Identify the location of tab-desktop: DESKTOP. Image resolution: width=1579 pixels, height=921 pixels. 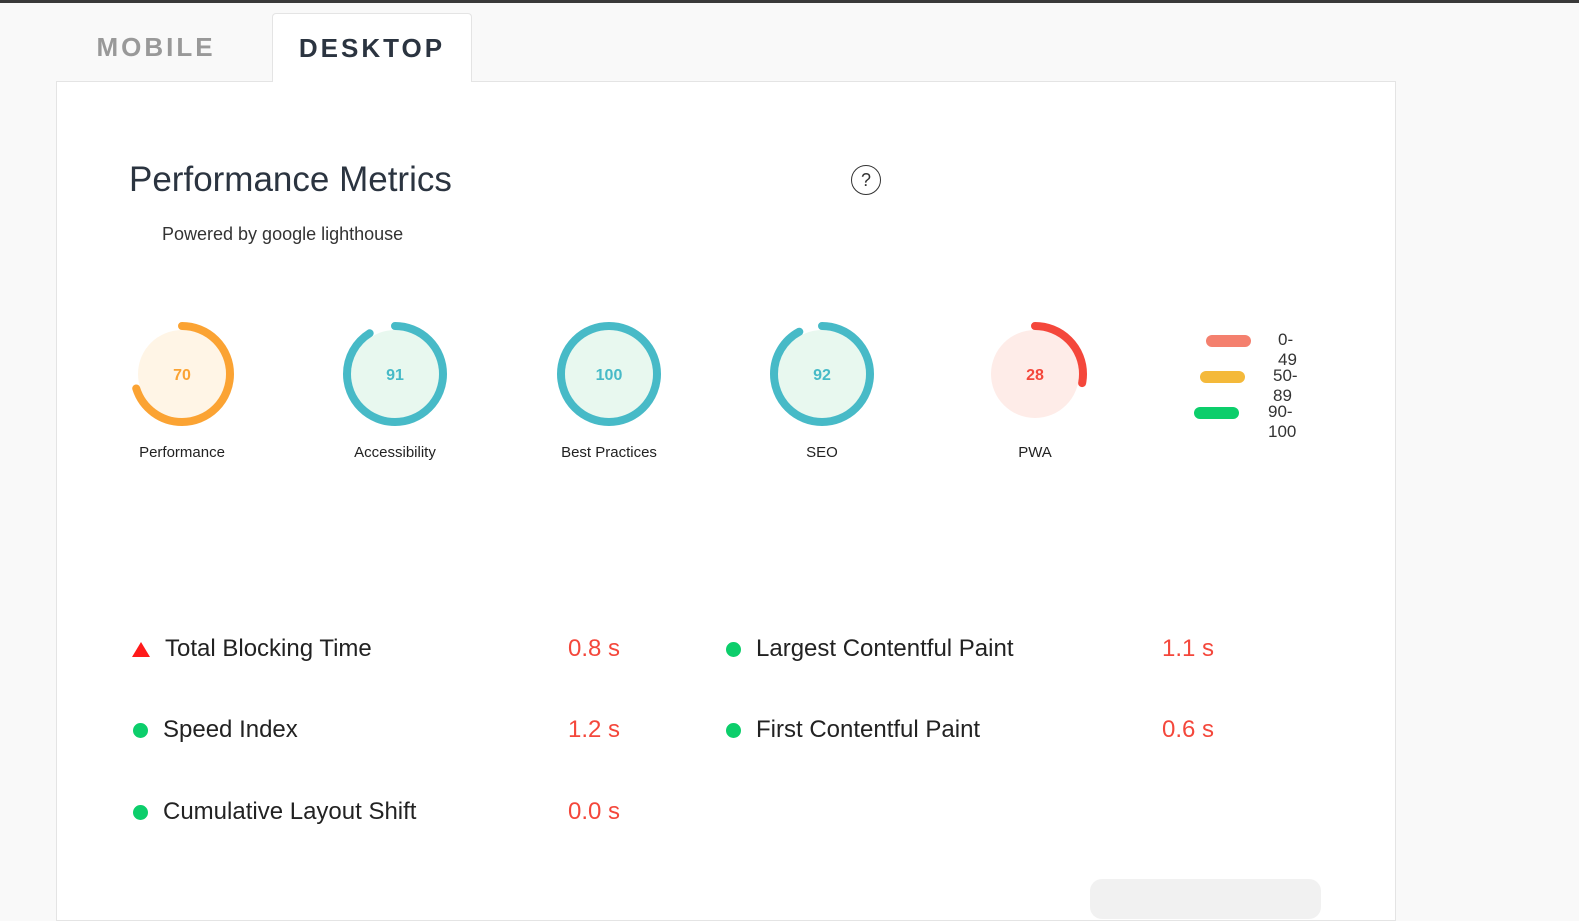
(372, 47).